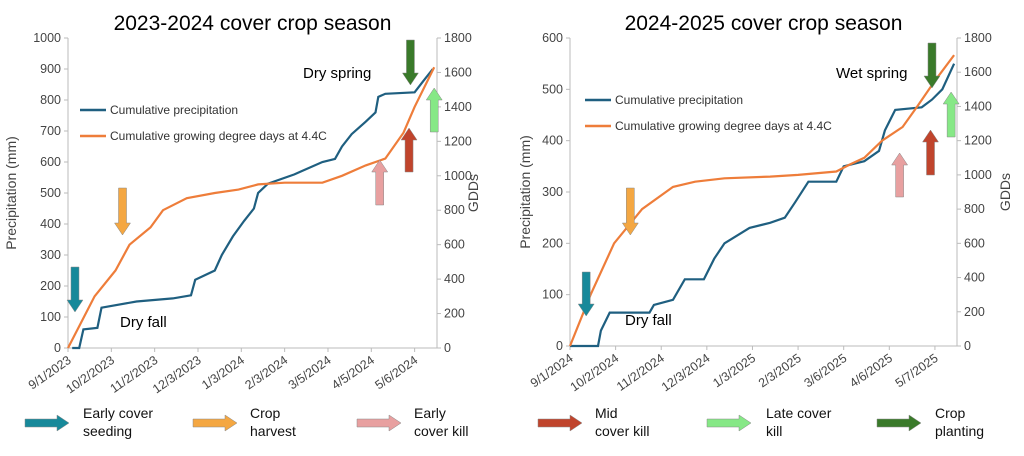 This screenshot has height=456, width=1024. Describe the element at coordinates (959, 431) in the screenshot. I see `legend-line: planting` at that location.